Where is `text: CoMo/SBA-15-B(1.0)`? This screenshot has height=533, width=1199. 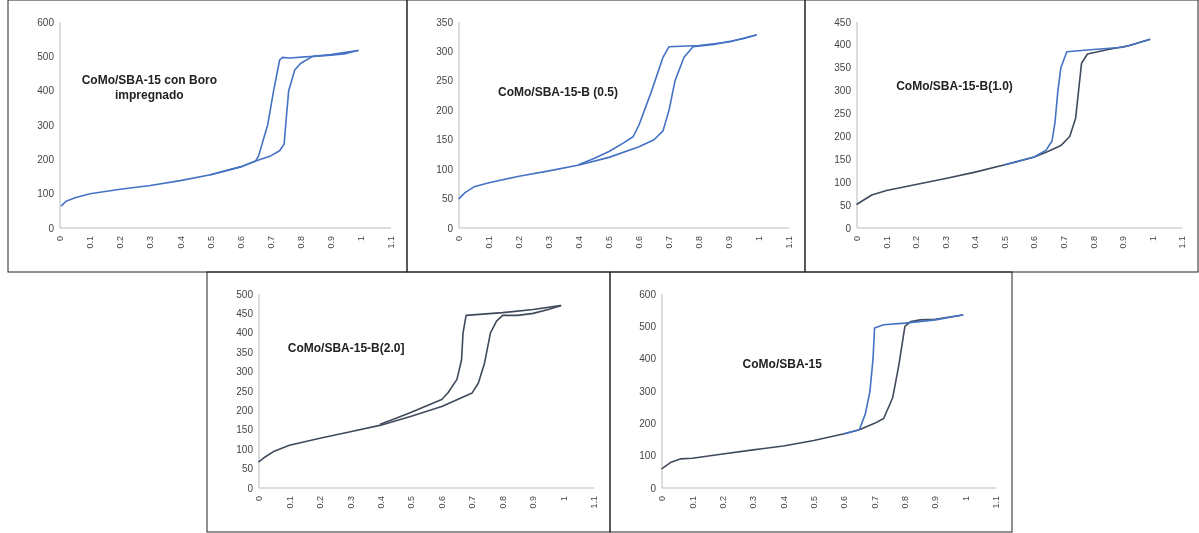 text: CoMo/SBA-15-B(1.0) is located at coordinates (954, 85).